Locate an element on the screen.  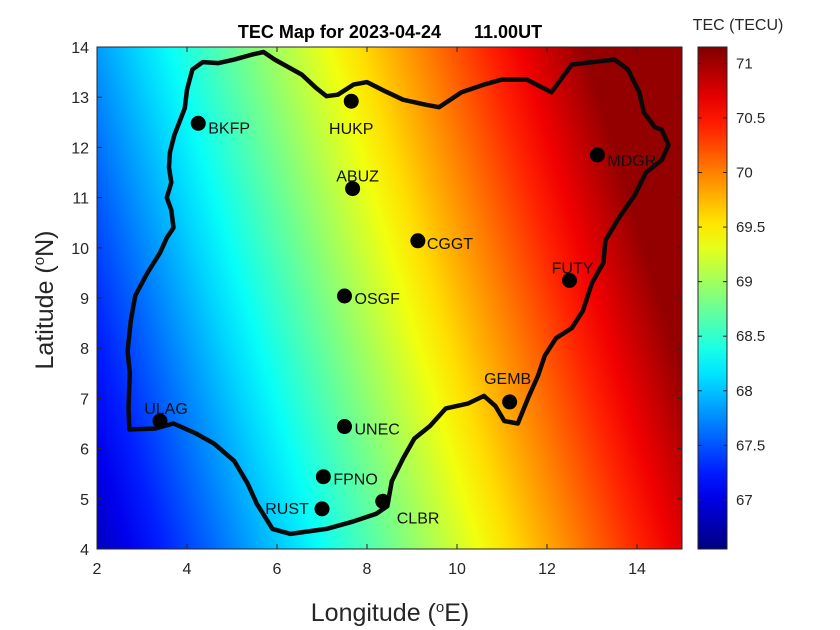
x-tick-label: 2 is located at coordinates (97, 569).